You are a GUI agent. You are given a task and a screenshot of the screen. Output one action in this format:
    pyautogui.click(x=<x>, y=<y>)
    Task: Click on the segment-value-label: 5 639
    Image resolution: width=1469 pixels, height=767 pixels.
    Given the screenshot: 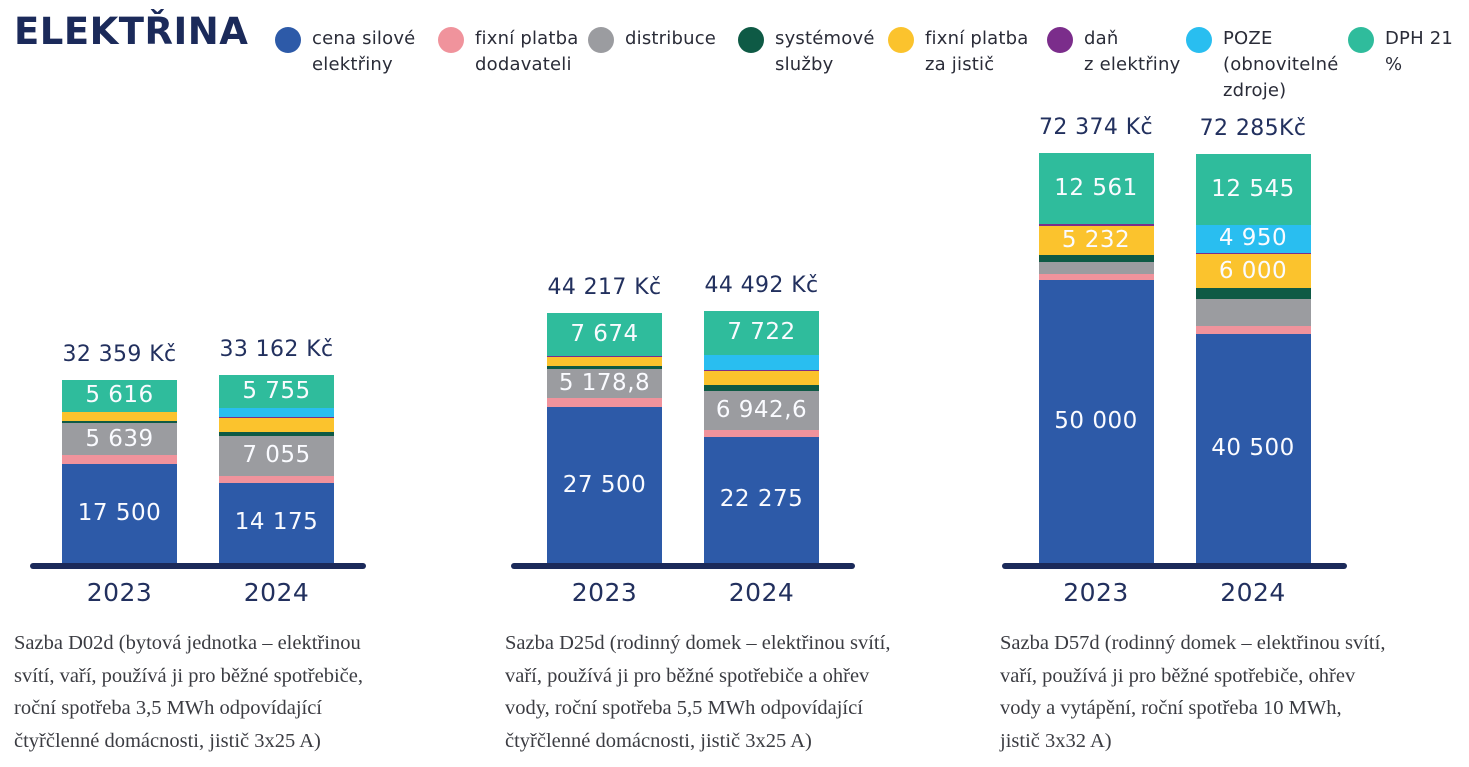 What is the action you would take?
    pyautogui.click(x=119, y=438)
    